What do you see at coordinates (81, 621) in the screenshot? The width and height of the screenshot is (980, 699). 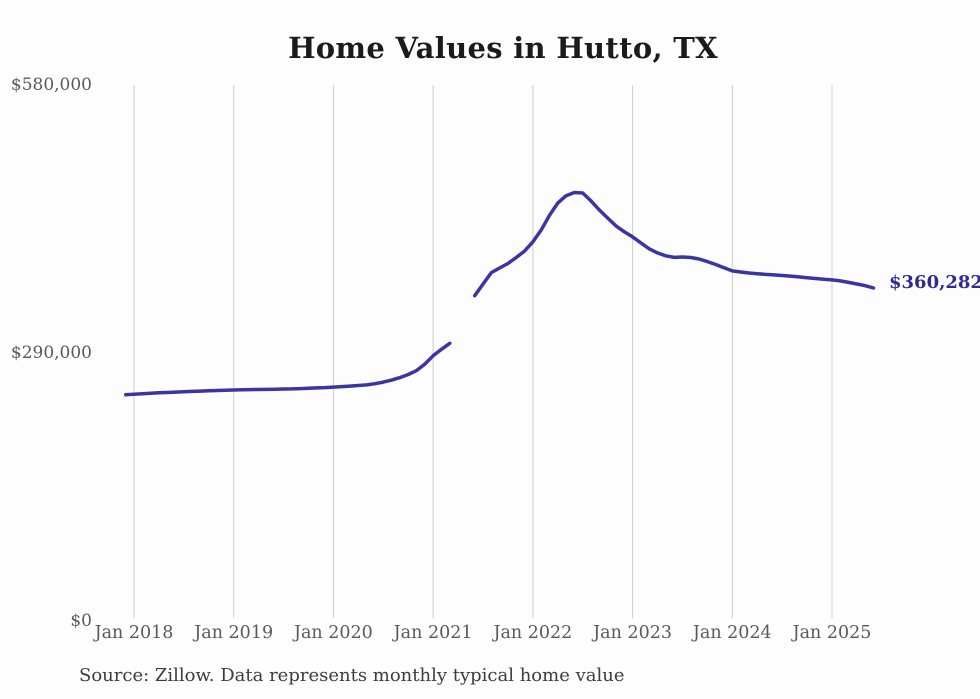 I see `y-axis-tick-0: $0` at bounding box center [81, 621].